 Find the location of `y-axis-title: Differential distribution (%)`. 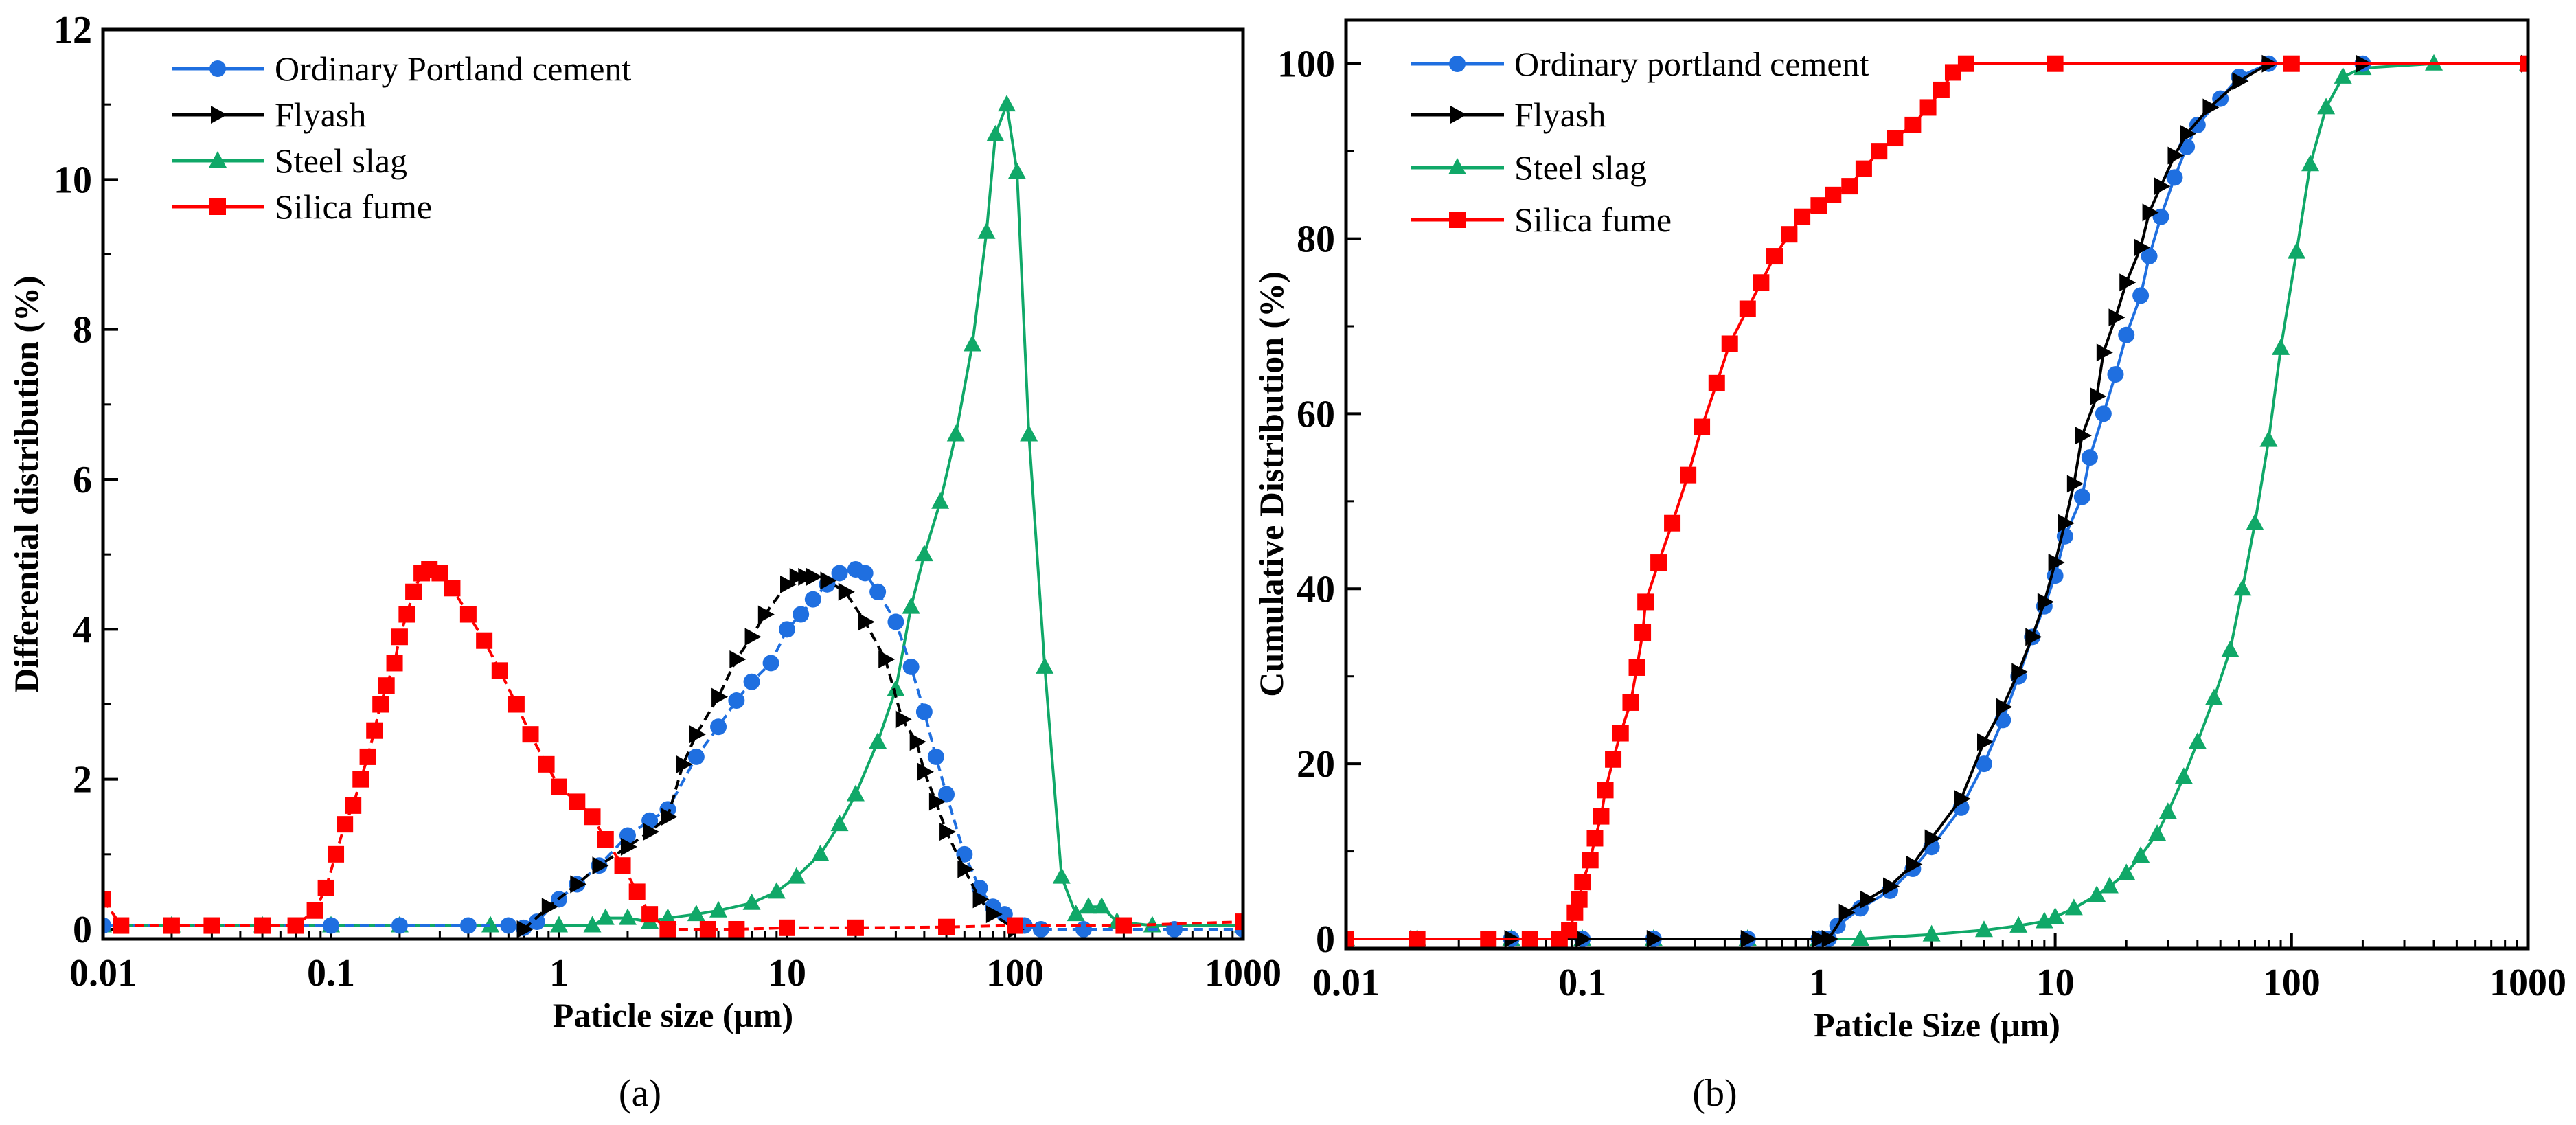

y-axis-title: Differential distribution (%) is located at coordinates (26, 483).